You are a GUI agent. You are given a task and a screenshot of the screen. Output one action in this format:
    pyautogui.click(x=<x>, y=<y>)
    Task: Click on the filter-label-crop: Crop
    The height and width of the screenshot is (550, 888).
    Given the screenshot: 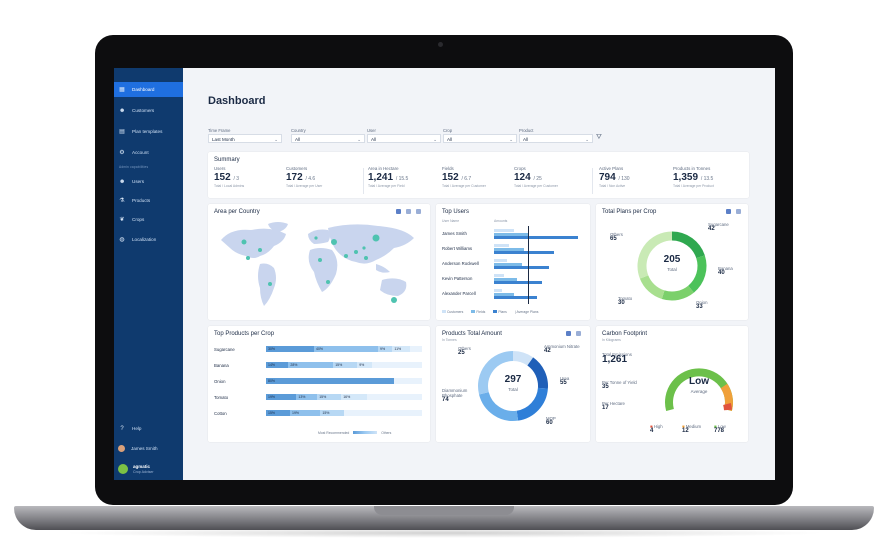 What is the action you would take?
    pyautogui.click(x=448, y=130)
    